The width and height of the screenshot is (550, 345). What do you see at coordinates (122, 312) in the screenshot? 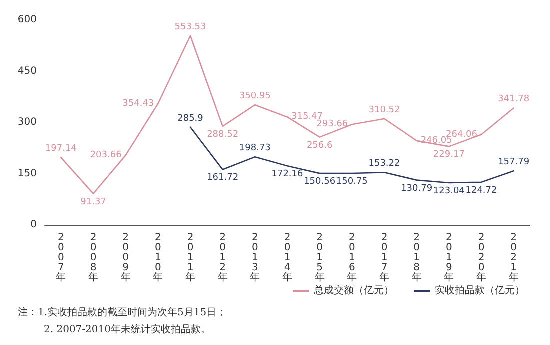
I see `text: 注：1.实收拍品款的截至时间为次年5月15日；` at bounding box center [122, 312].